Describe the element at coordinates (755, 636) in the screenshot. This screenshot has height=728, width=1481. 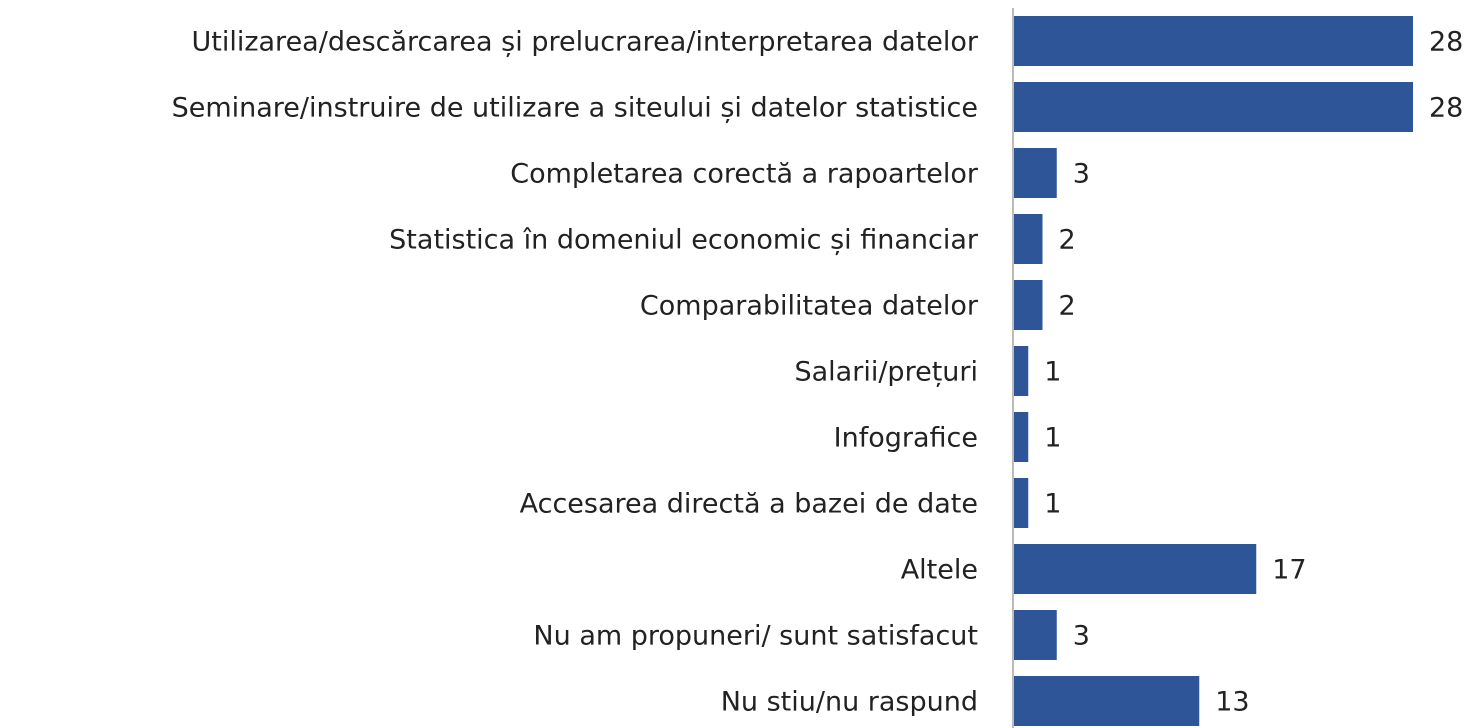
I see `category-label: Nu am propuneri/ sunt satisfacut` at that location.